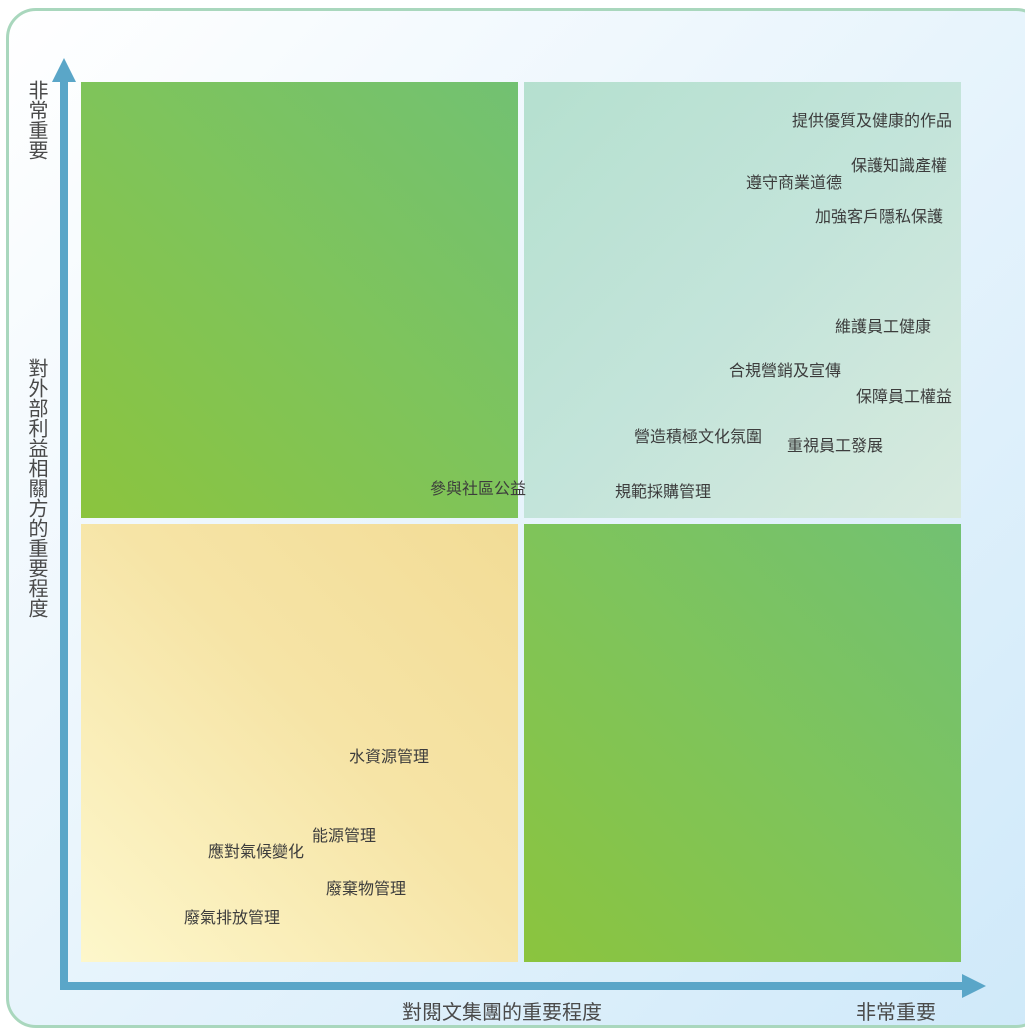  I want to click on issue-label: 保障員工權益, so click(904, 396).